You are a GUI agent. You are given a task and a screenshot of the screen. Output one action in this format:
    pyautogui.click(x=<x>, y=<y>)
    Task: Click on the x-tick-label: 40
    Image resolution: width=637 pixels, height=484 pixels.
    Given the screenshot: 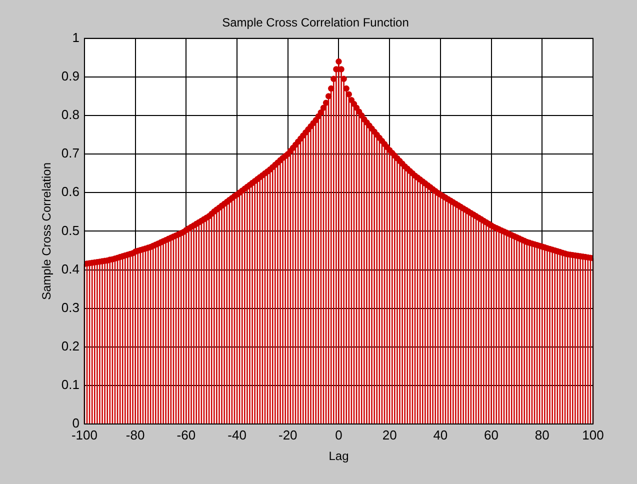 What is the action you would take?
    pyautogui.click(x=440, y=434)
    